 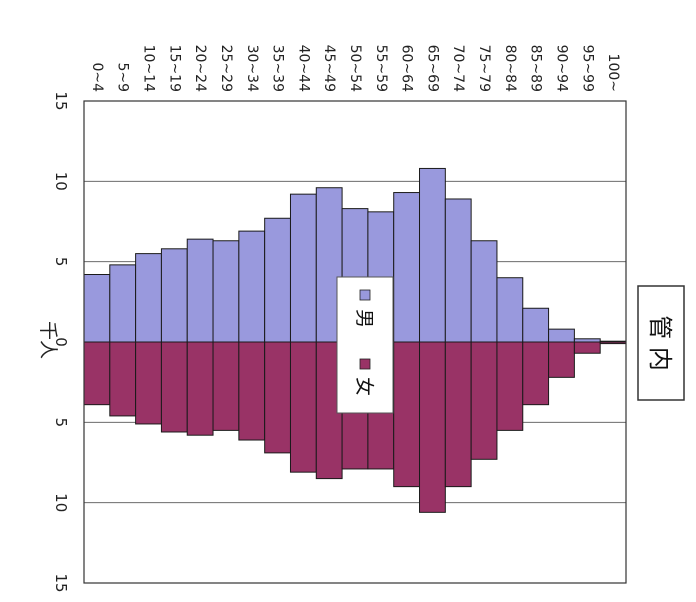 What do you see at coordinates (536, 68) in the screenshot?
I see `category-label: 85~89` at bounding box center [536, 68].